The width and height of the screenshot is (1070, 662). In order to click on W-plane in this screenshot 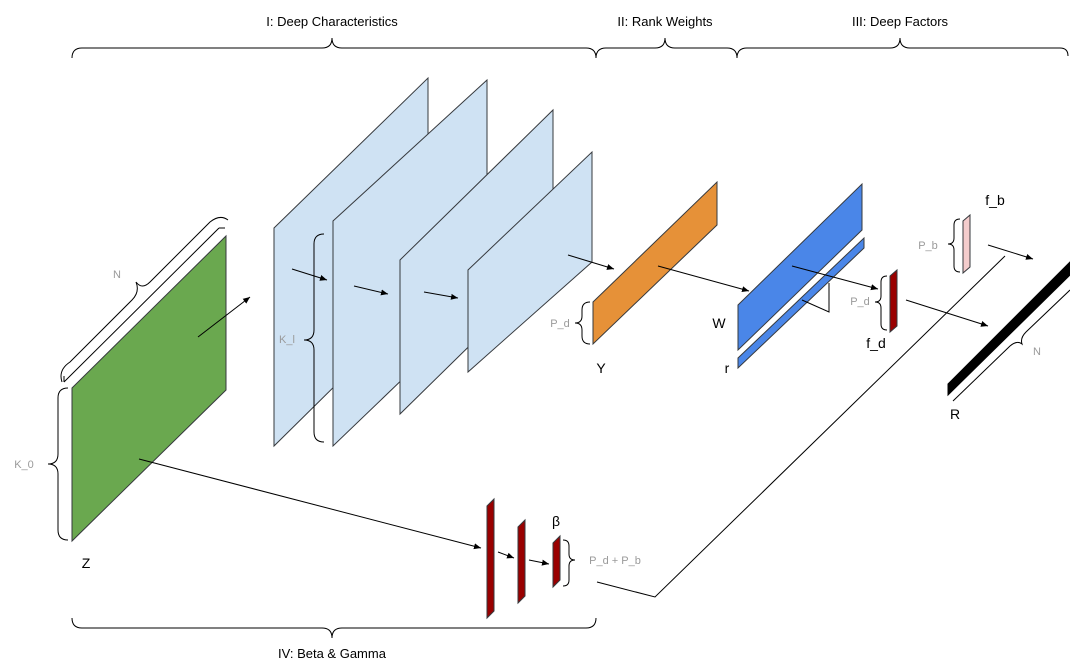, I will do `click(800, 267)`.